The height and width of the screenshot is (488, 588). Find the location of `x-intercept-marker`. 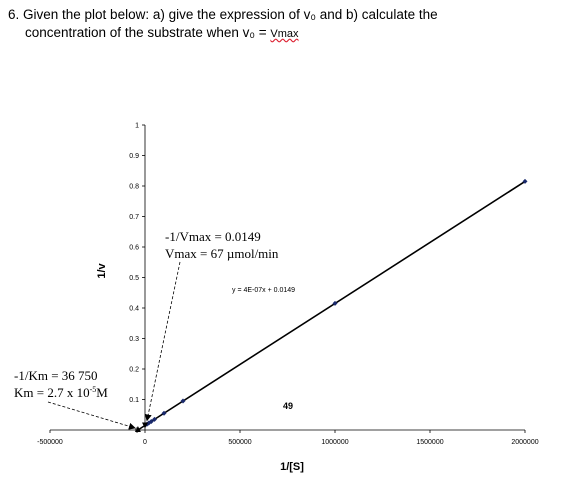

x-intercept-marker is located at coordinates (137, 429).